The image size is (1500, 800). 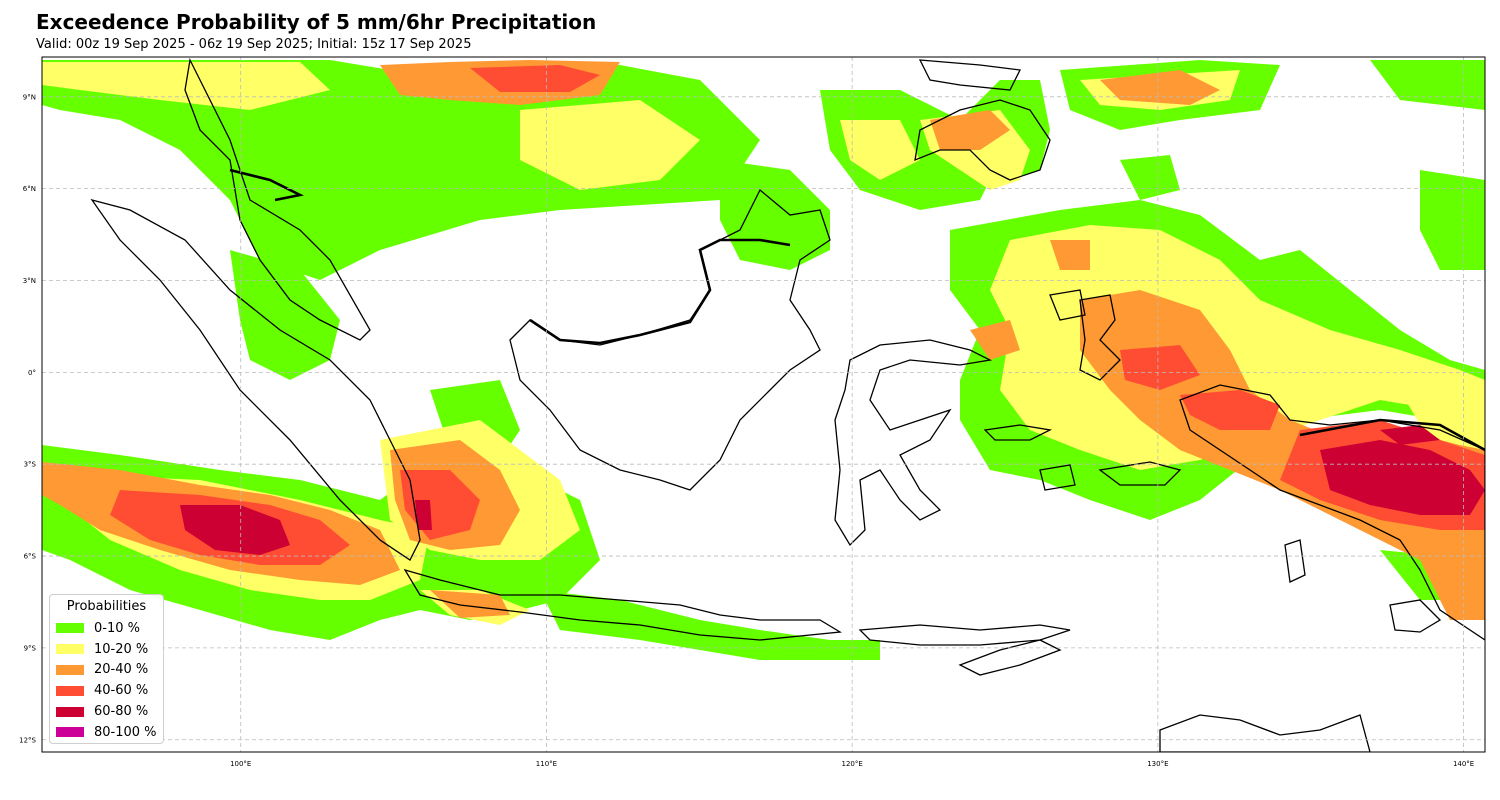 What do you see at coordinates (121, 691) in the screenshot?
I see `legend-label: 40-60 %` at bounding box center [121, 691].